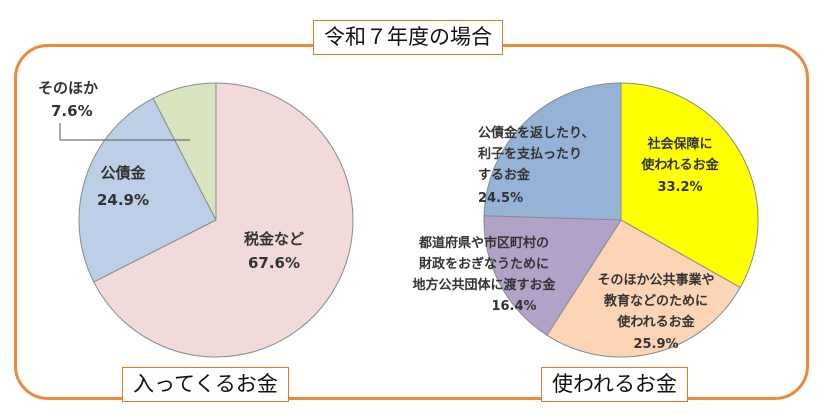  Describe the element at coordinates (614, 384) in the screenshot. I see `expense-caption: 使われるお金` at that location.